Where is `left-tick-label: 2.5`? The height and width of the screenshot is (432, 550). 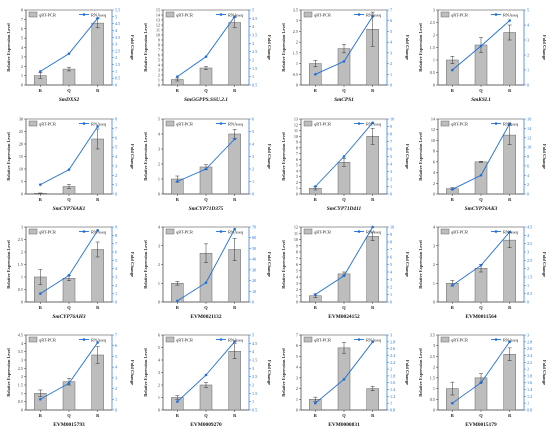
left-tick-label: 2.5 is located at coordinates (20, 239).